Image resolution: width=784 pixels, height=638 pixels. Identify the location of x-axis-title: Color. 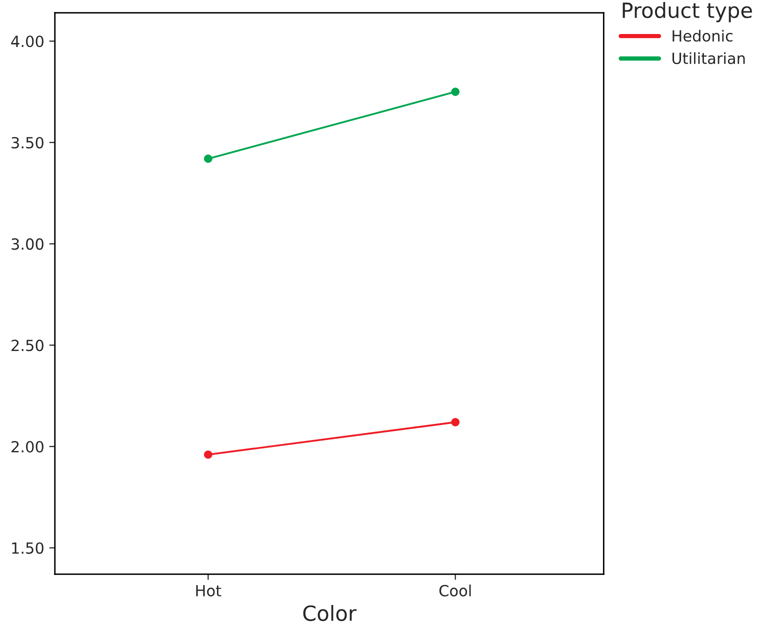
(329, 613).